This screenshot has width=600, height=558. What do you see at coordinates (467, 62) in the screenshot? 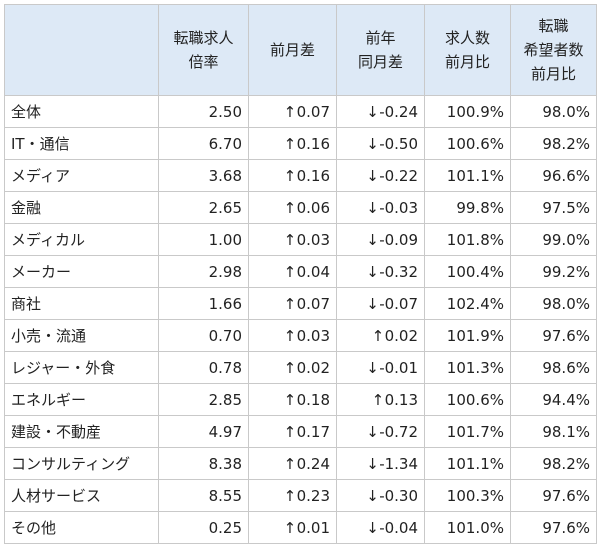
I see `header-jobs-line: 前月比` at bounding box center [467, 62].